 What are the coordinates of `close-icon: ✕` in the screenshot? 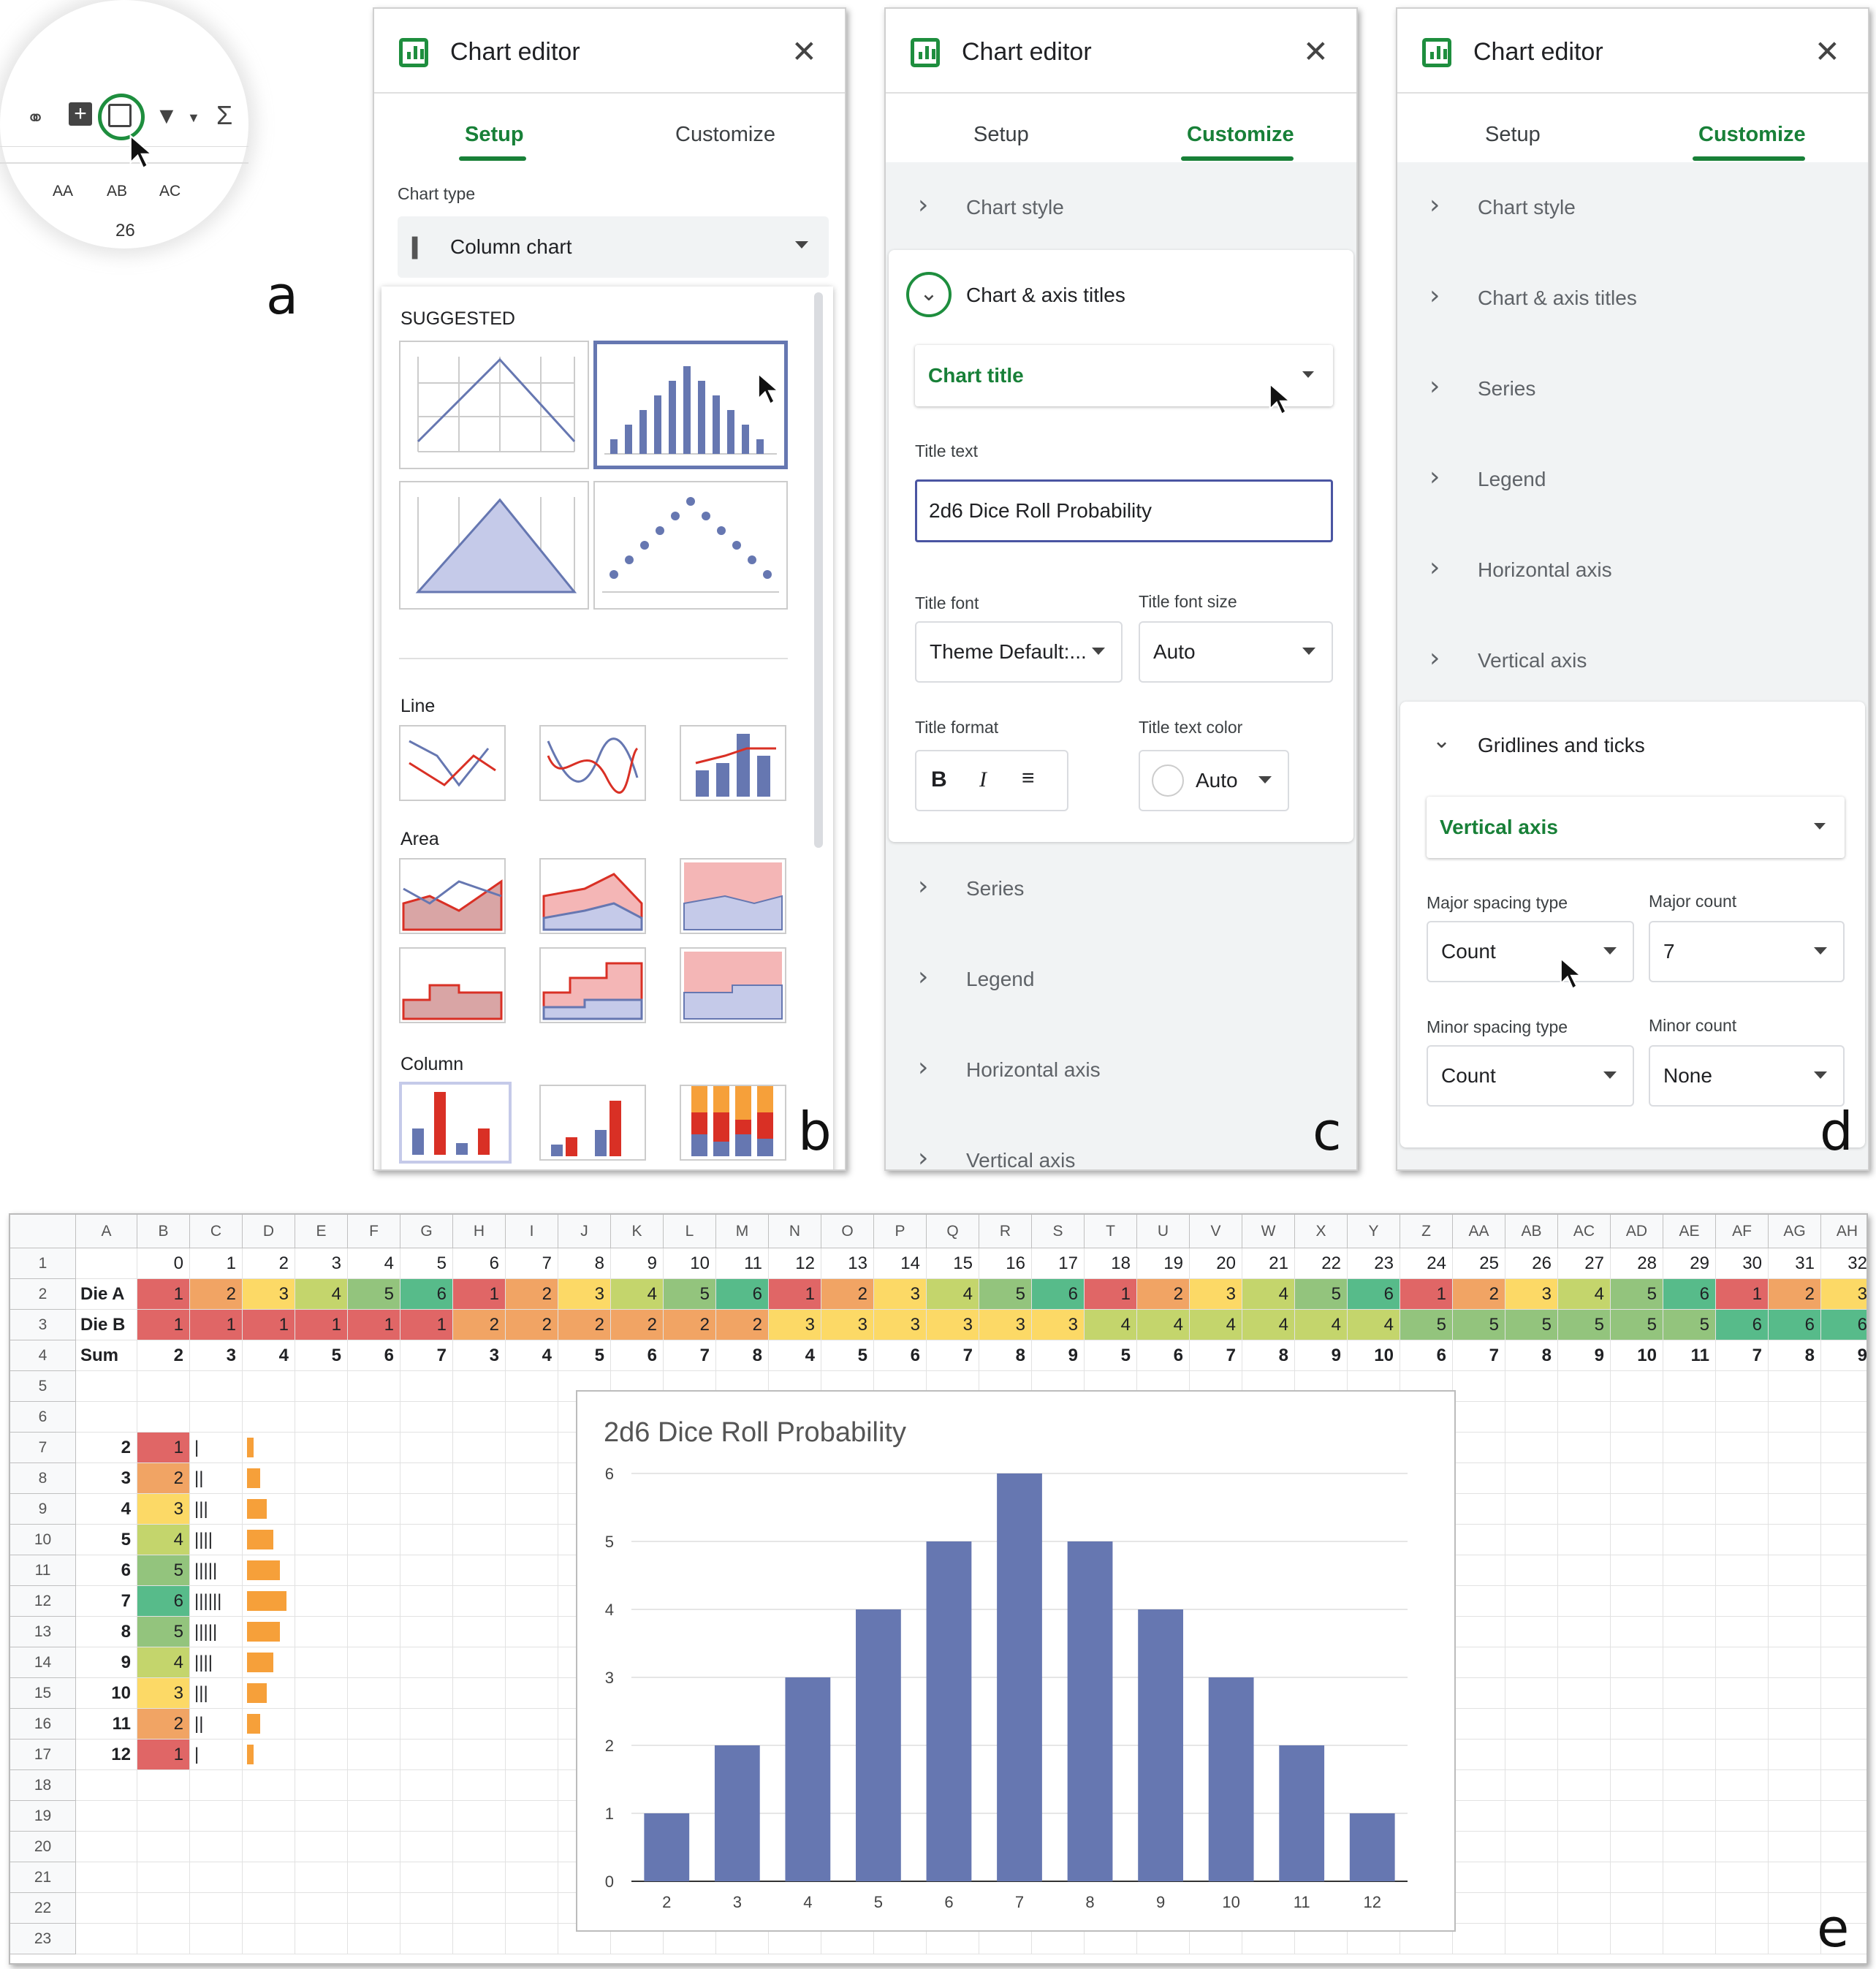 It's located at (1315, 51).